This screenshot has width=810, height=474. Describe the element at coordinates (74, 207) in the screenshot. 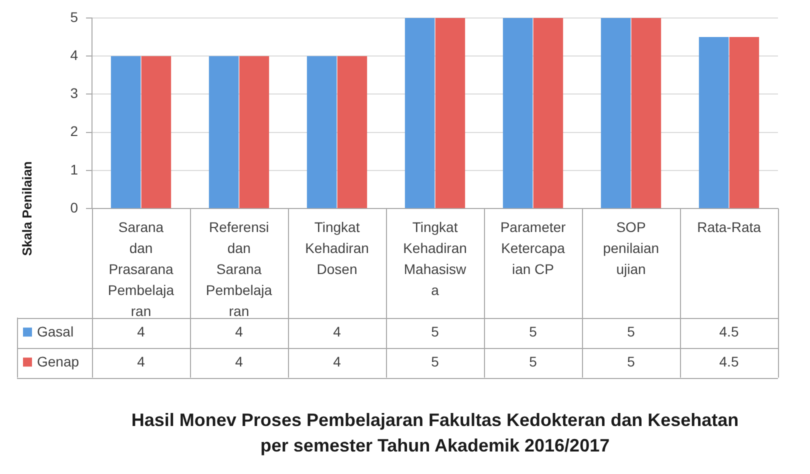

I see `y-tick-label: 0` at that location.